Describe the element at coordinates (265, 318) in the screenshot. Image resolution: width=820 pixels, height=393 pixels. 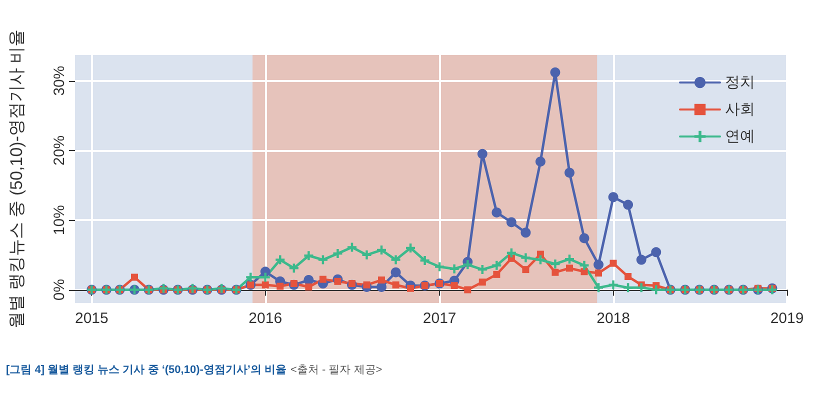
I see `x-tick-label: 2016` at that location.